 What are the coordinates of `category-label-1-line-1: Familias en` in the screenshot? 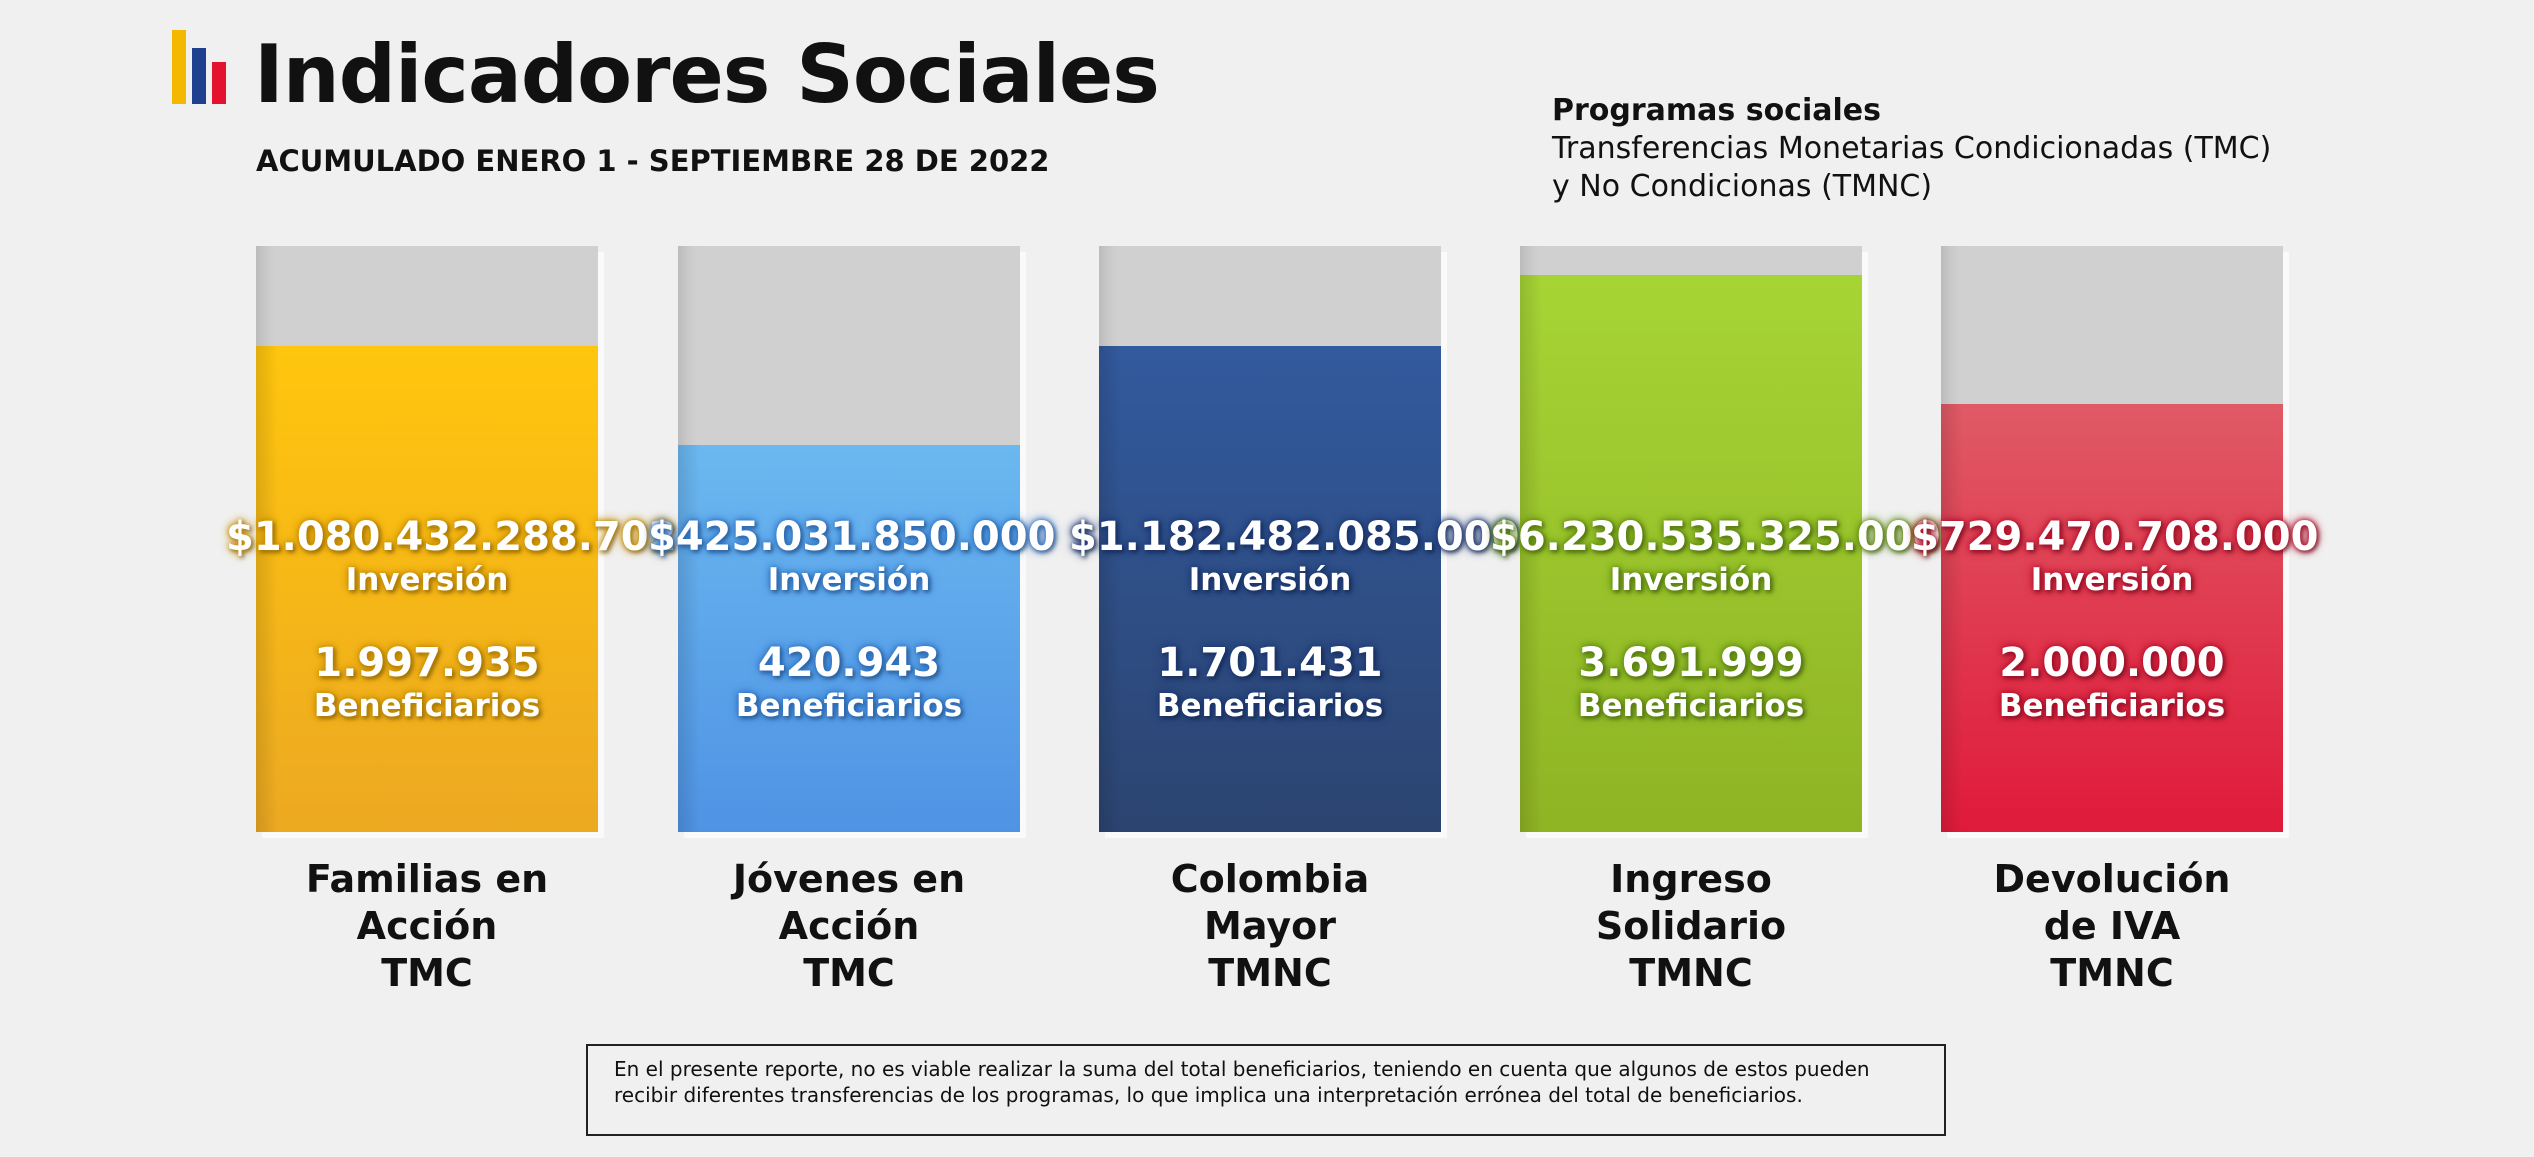 It's located at (427, 879).